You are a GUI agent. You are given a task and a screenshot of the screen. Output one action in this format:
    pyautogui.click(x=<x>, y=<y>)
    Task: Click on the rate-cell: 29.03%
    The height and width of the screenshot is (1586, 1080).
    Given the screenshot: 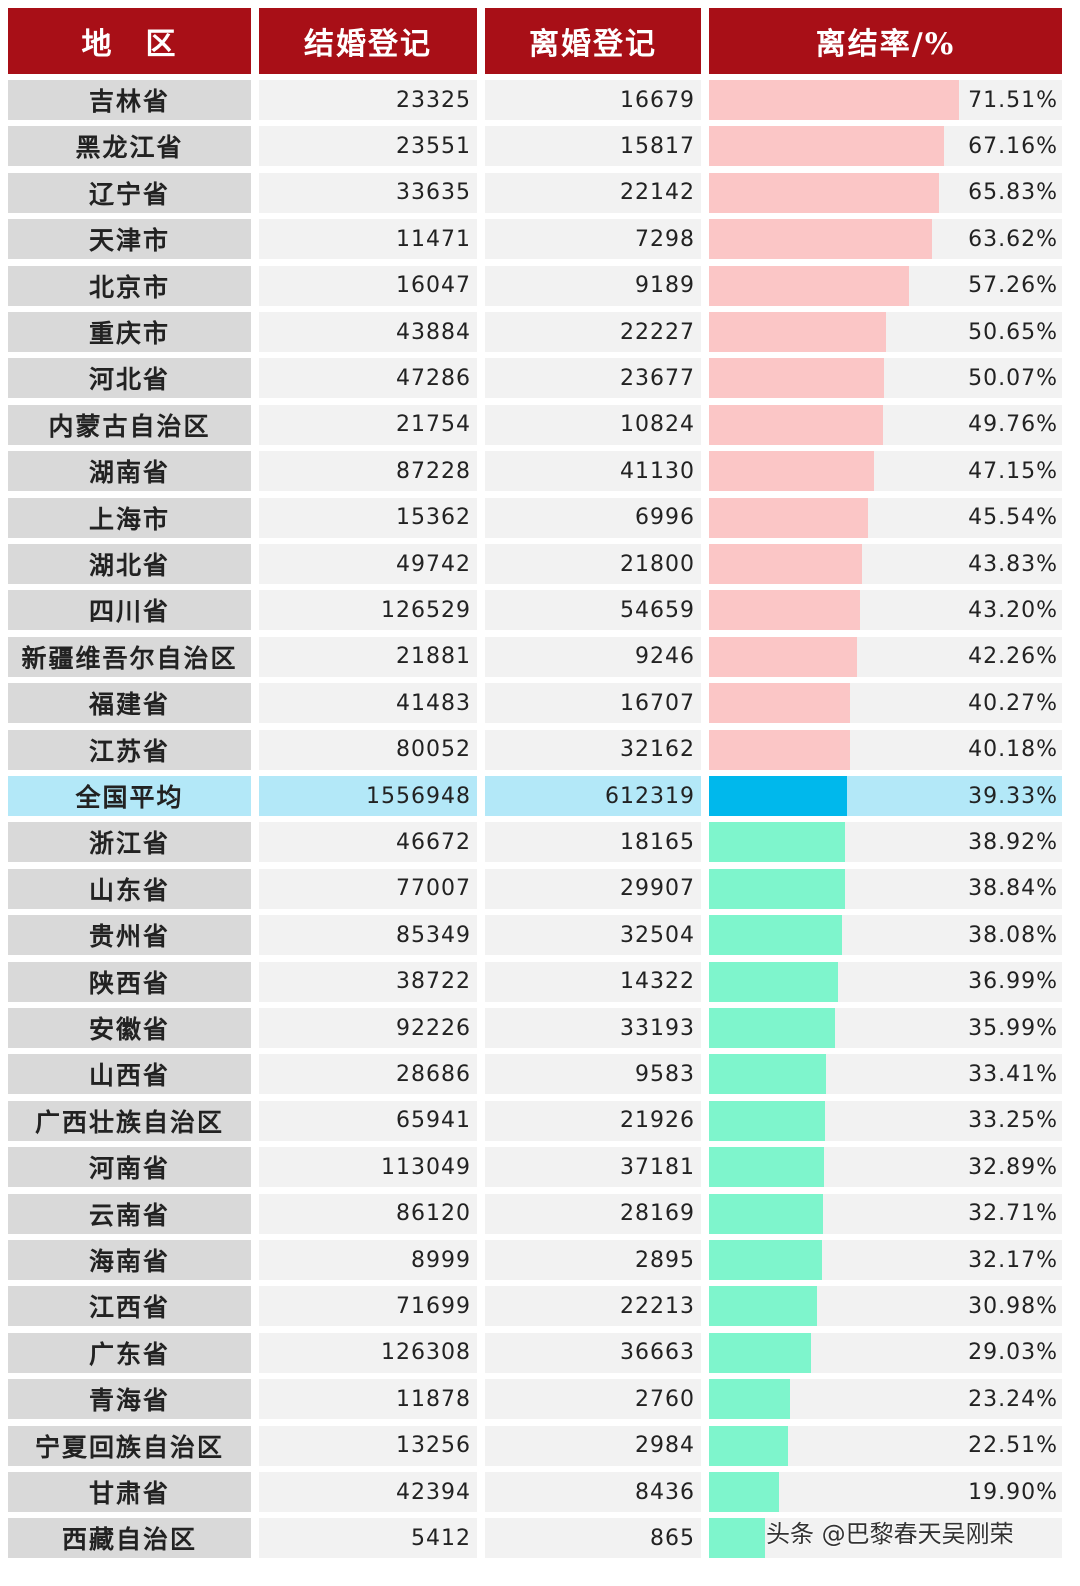 What is the action you would take?
    pyautogui.click(x=885, y=1352)
    